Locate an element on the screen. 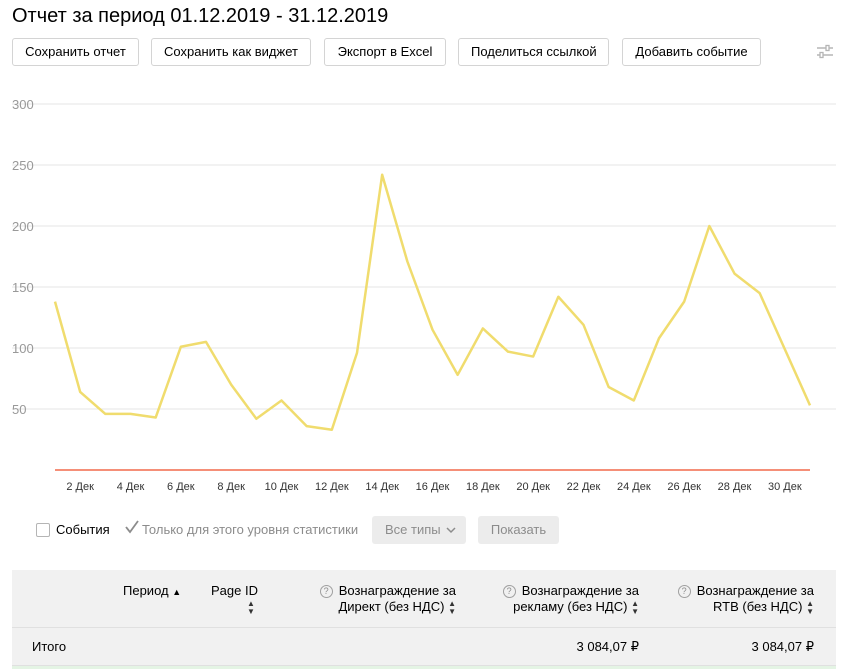 The image size is (841, 669). x-tick-label: 8 Дек is located at coordinates (231, 487).